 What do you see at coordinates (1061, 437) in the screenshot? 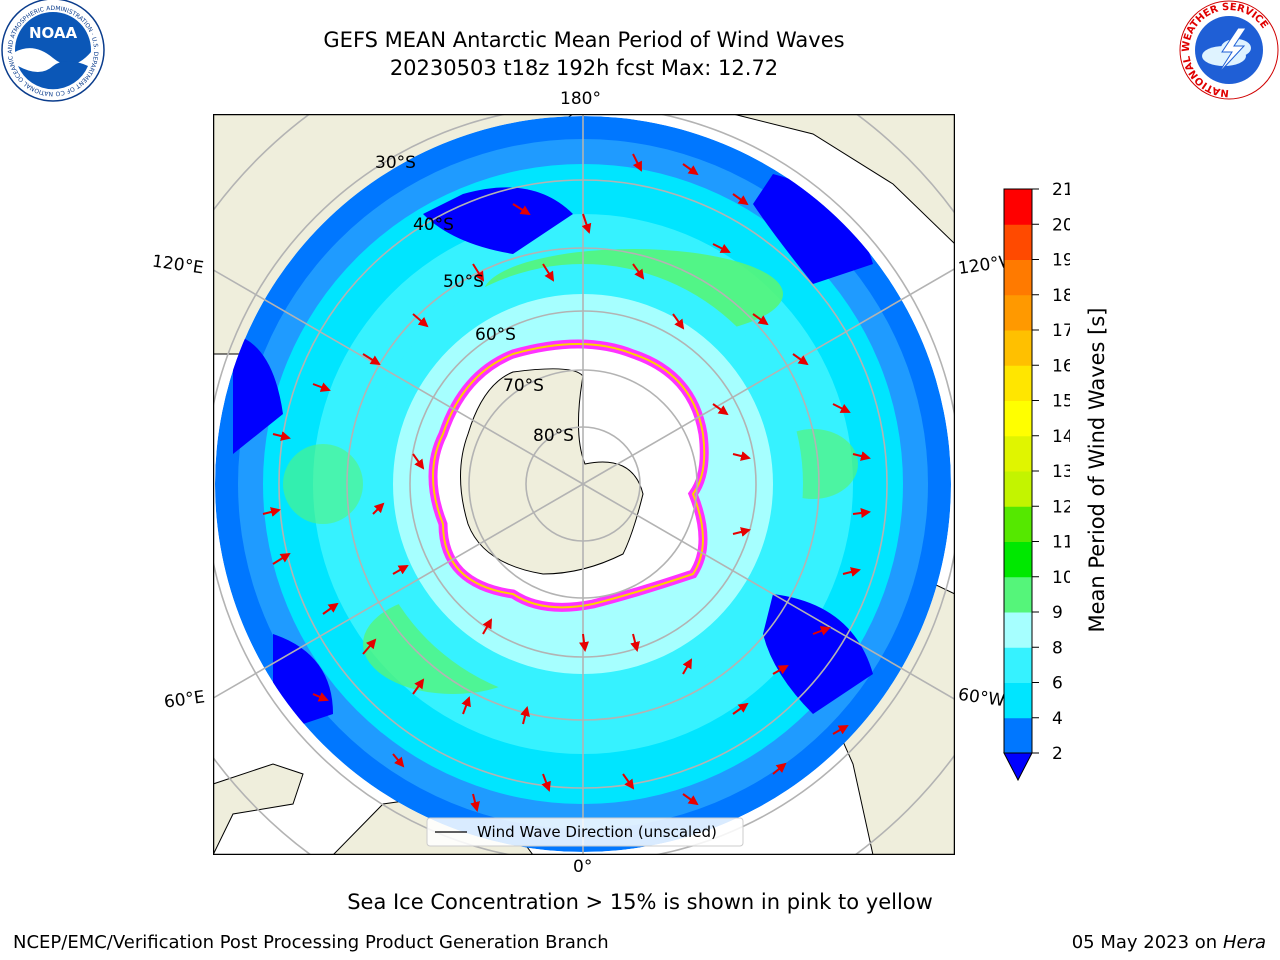
I see `colorbar-tick-label: 14` at bounding box center [1061, 437].